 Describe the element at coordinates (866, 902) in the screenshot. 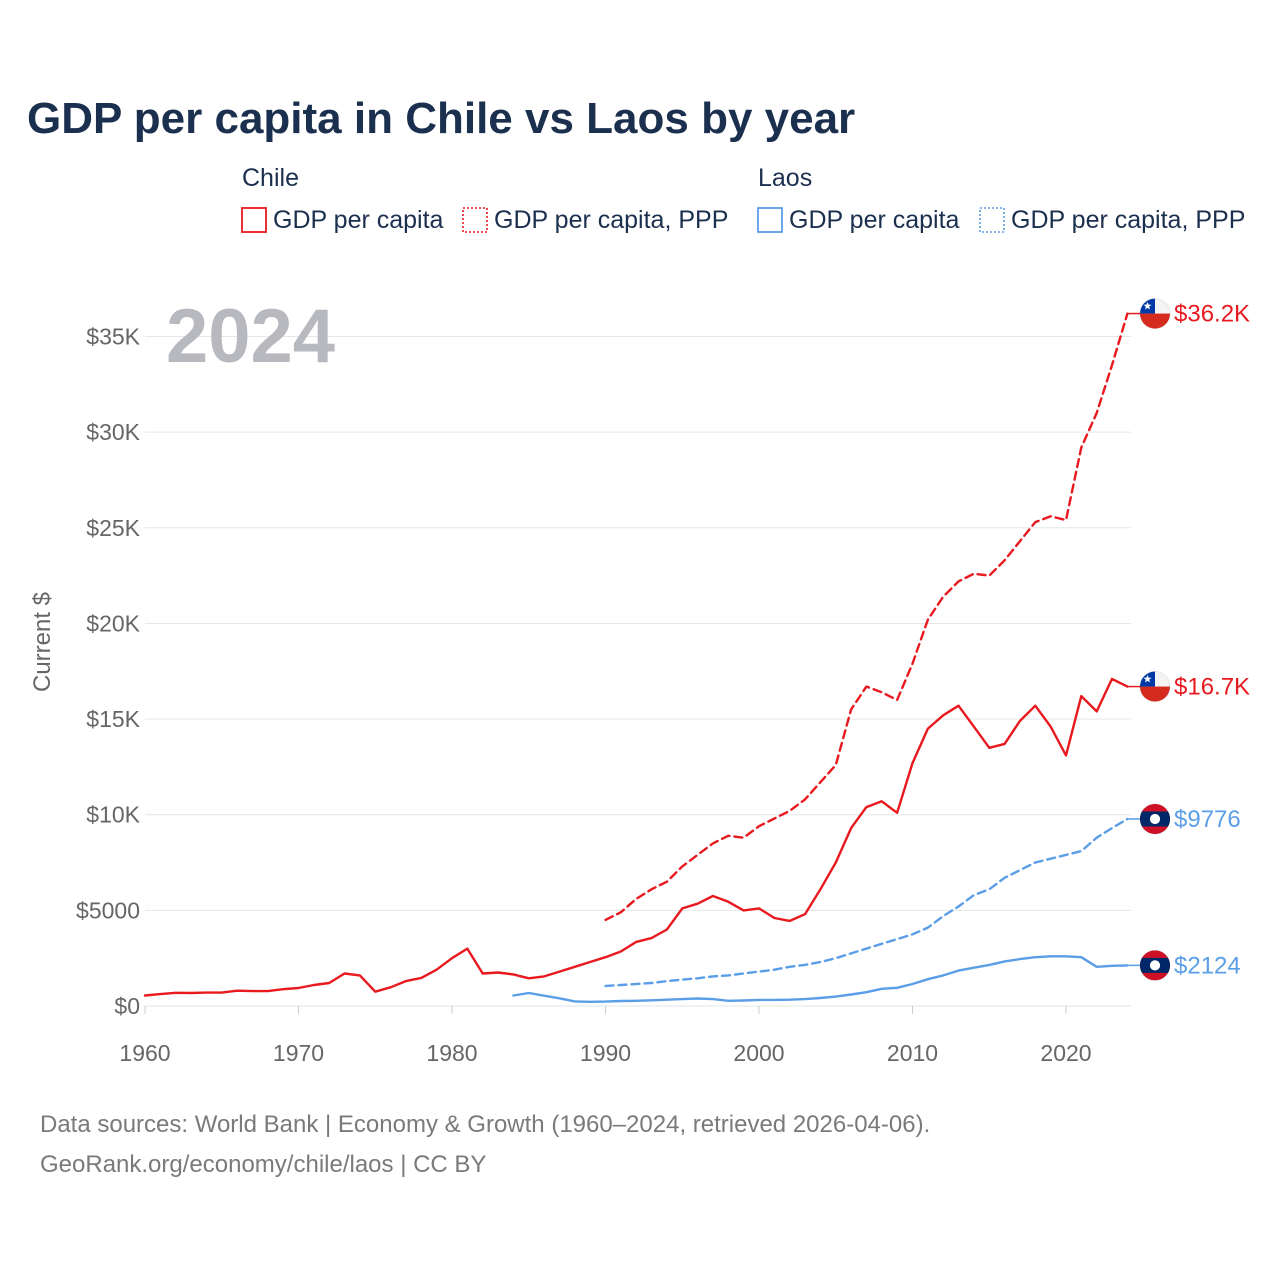

I see `series-line-laos-gdp-per-capita-ppp` at that location.